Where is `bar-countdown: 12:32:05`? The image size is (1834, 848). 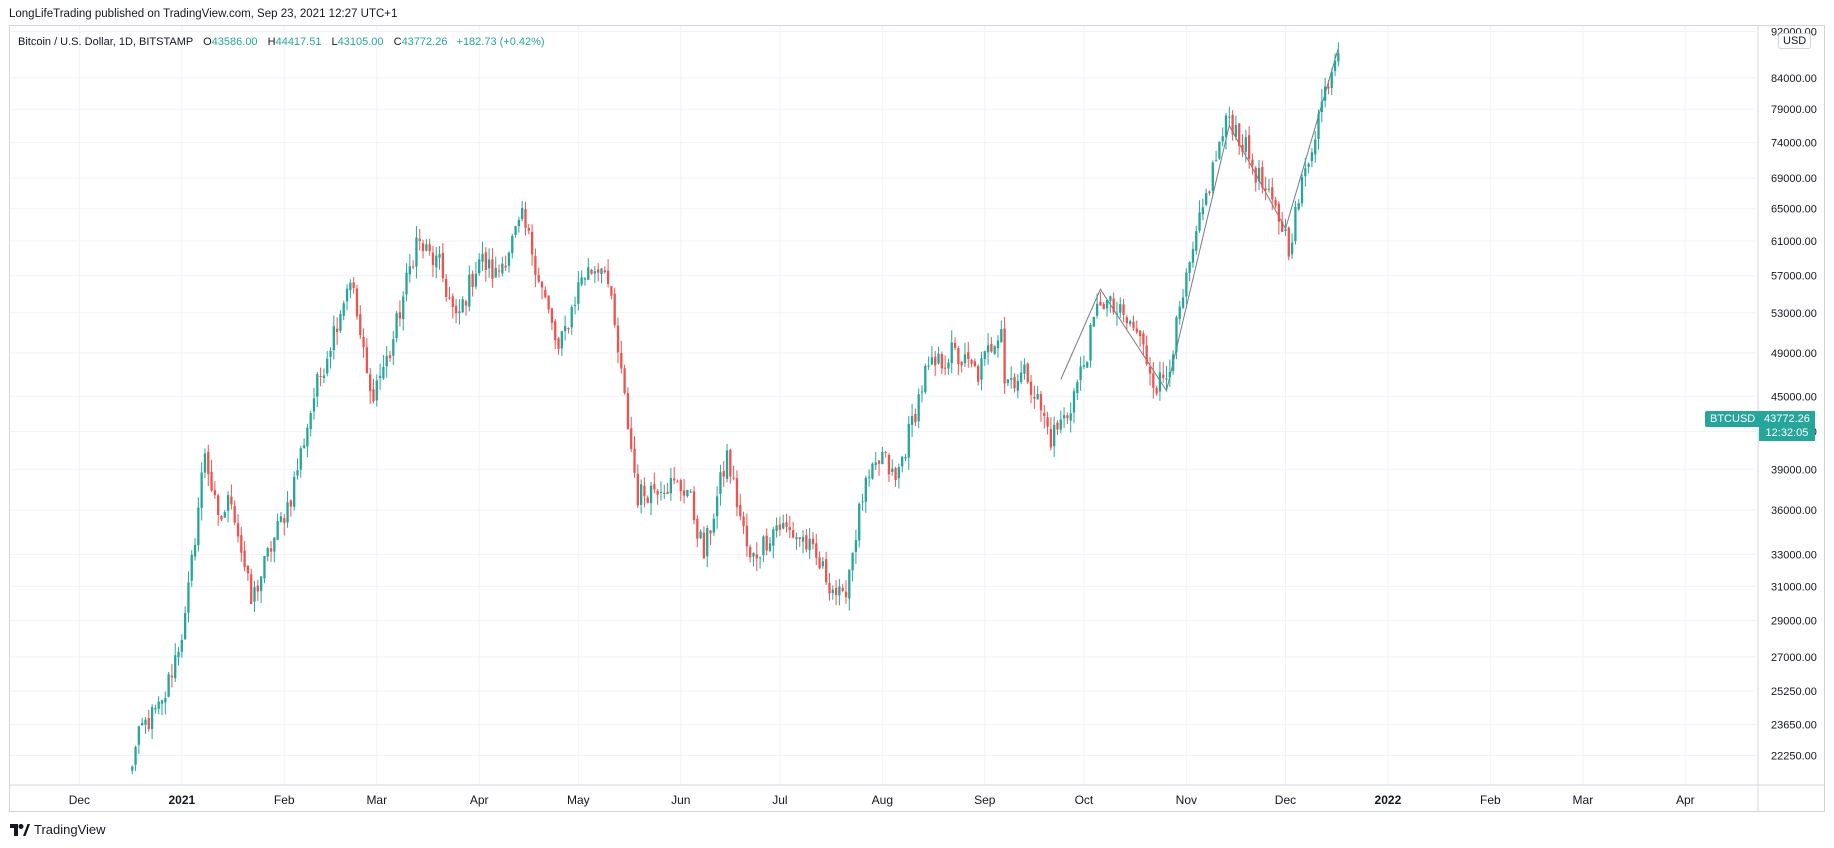
bar-countdown: 12:32:05 is located at coordinates (1787, 433).